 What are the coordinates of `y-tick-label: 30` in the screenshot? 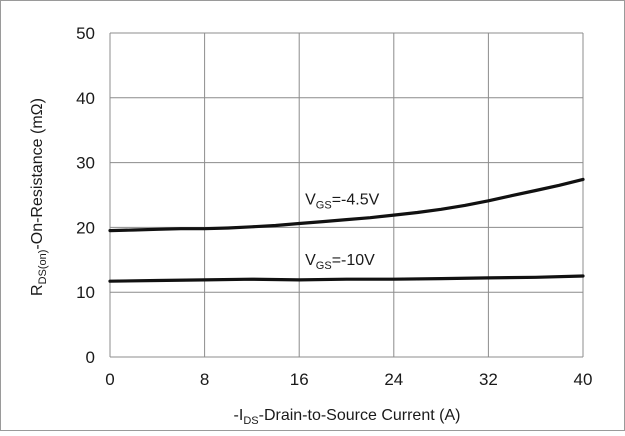 It's located at (85, 163).